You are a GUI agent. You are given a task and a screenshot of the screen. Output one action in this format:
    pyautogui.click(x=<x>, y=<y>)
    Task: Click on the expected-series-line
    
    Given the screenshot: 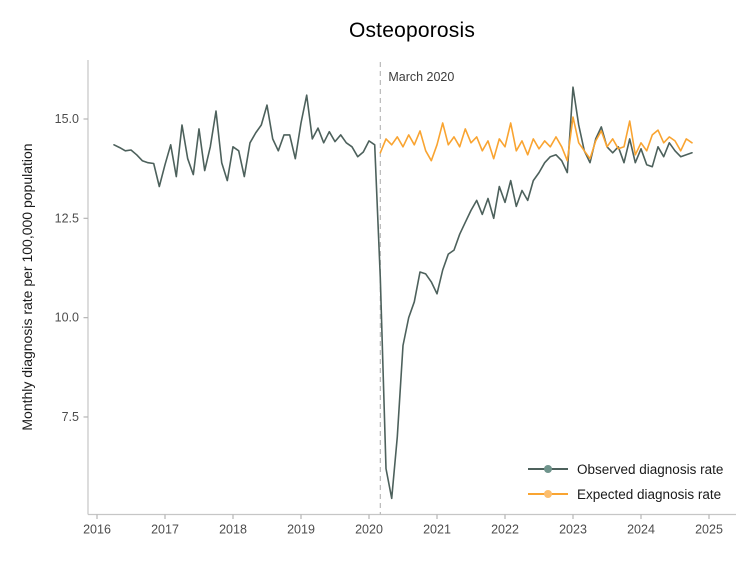 What is the action you would take?
    pyautogui.click(x=536, y=139)
    